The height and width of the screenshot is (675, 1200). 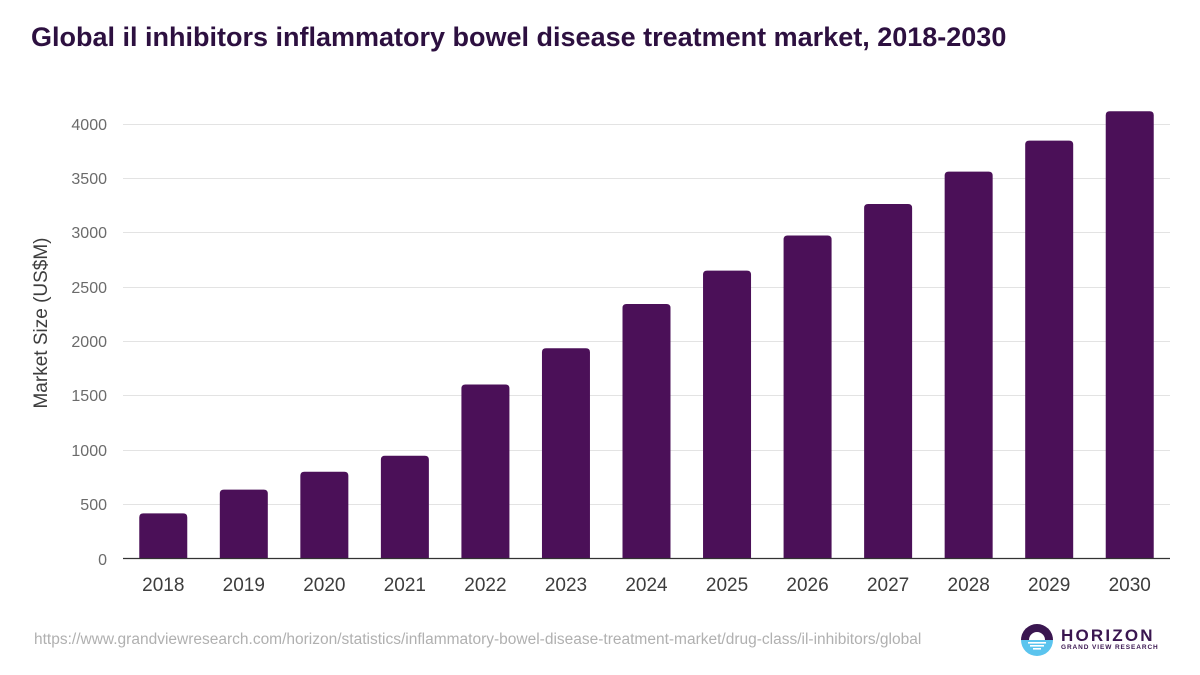 What do you see at coordinates (888, 585) in the screenshot?
I see `x-tick-label: 2027` at bounding box center [888, 585].